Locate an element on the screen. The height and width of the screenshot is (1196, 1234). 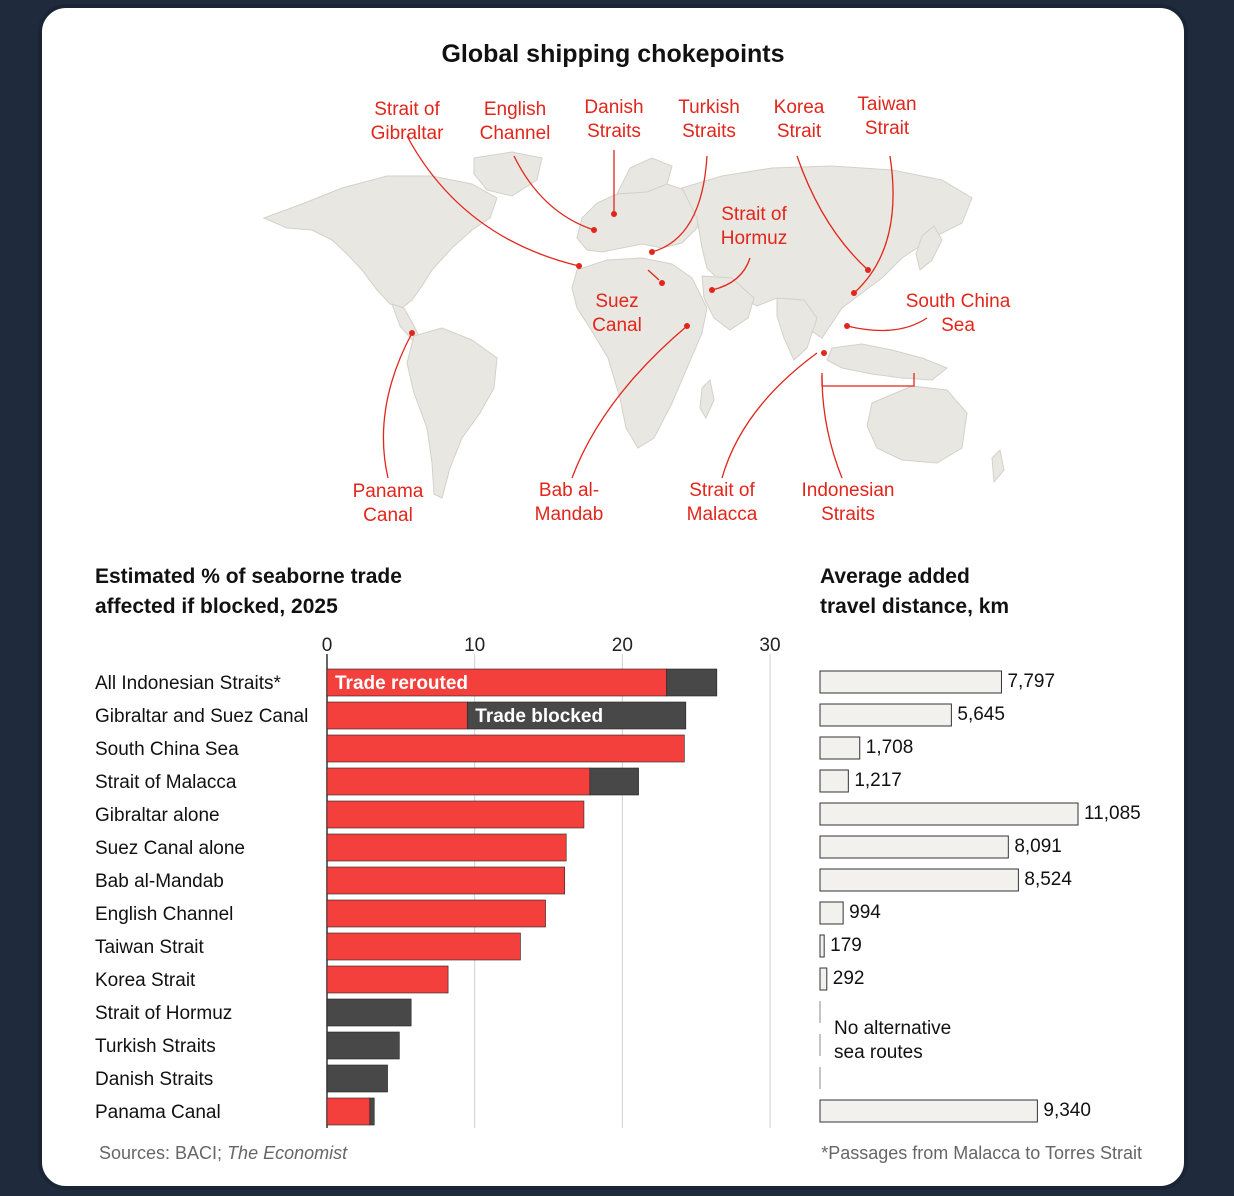
category-label: English Channel is located at coordinates (164, 914).